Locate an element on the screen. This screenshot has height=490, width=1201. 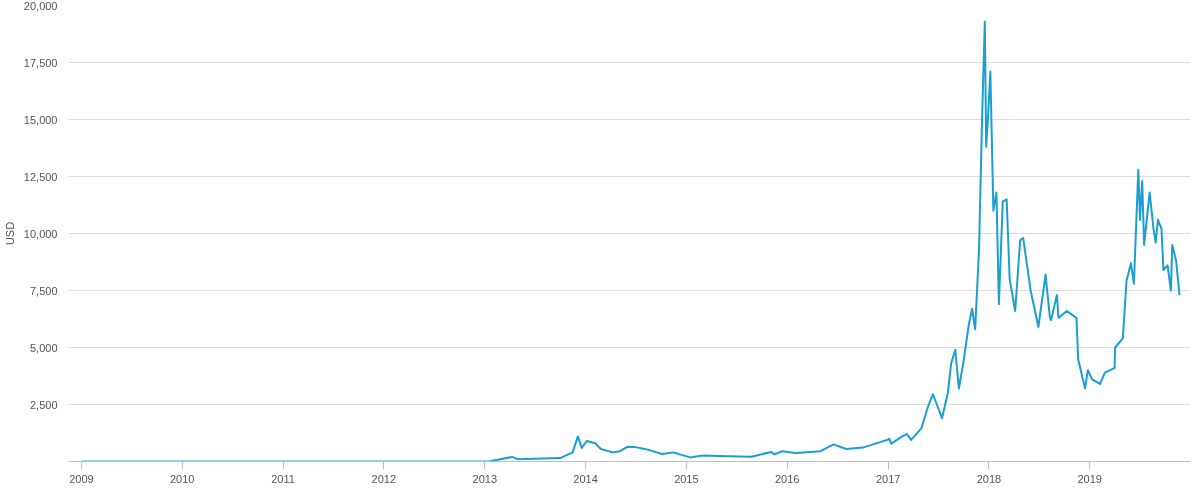
y-tick-label: 17,500 is located at coordinates (40, 62).